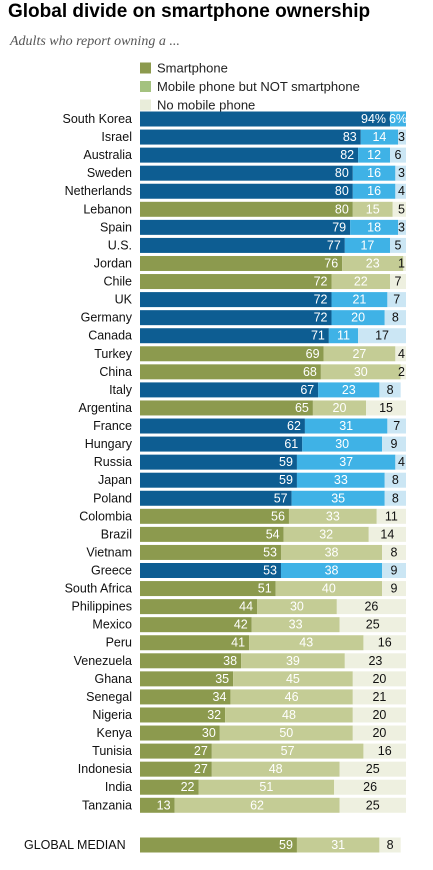 The image size is (433, 870). Describe the element at coordinates (295, 625) in the screenshot. I see `row-mexico-bar-mobile-phone-but-not-smartphone` at that location.